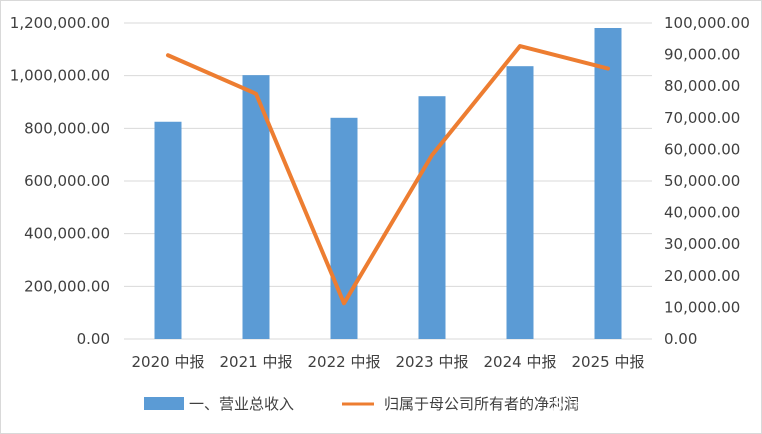  What do you see at coordinates (702, 181) in the screenshot?
I see `right-tick-label: 50,000.00` at bounding box center [702, 181].